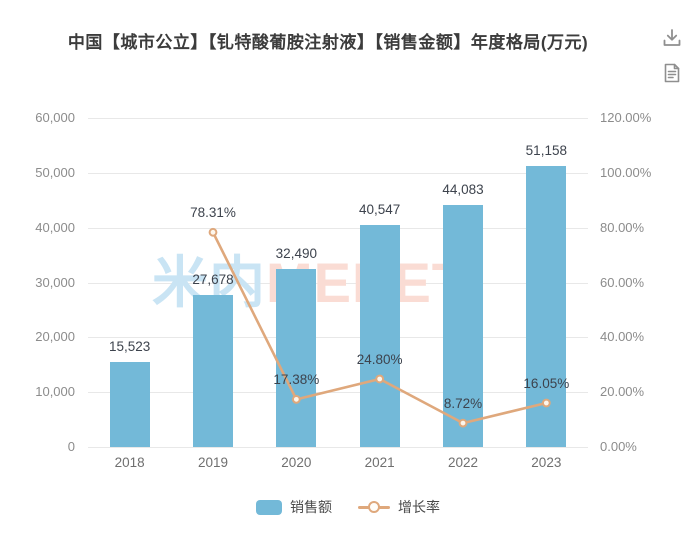 This screenshot has width=696, height=535. I want to click on legend-item-growth: 增长率, so click(399, 507).